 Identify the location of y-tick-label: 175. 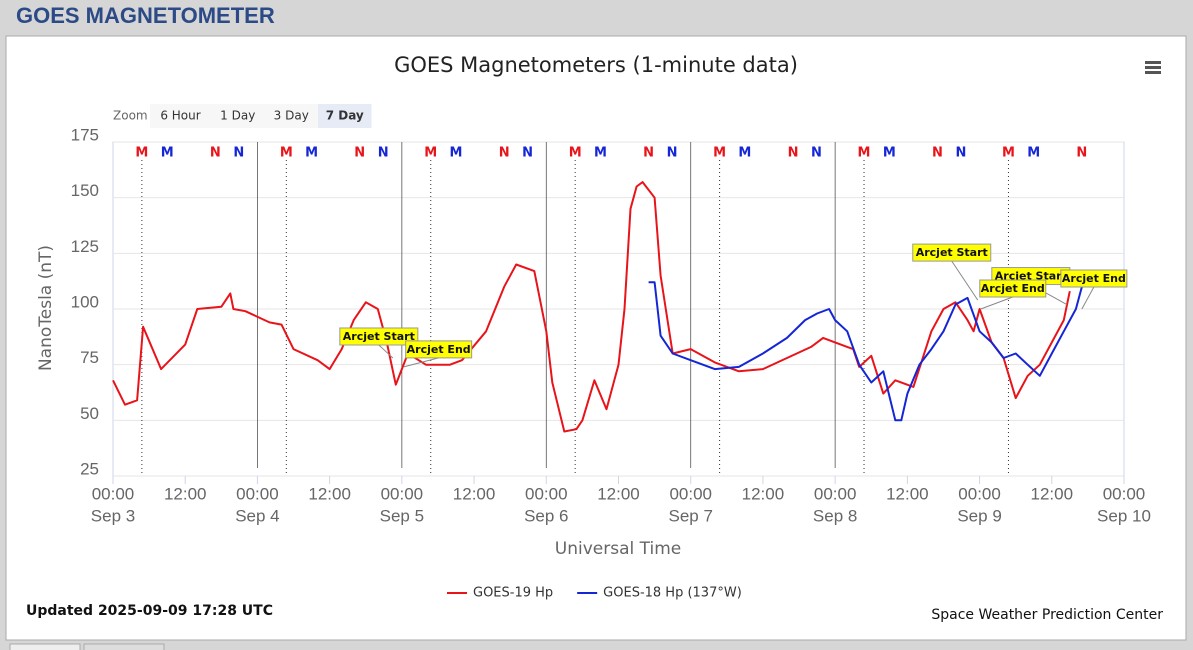
(85, 134).